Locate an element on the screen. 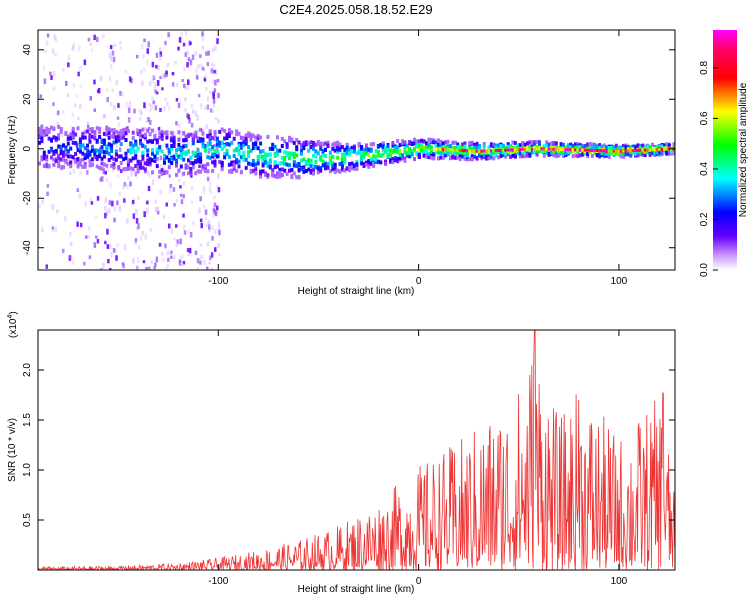 The image size is (750, 600). x-tick-label: -100 is located at coordinates (218, 281).